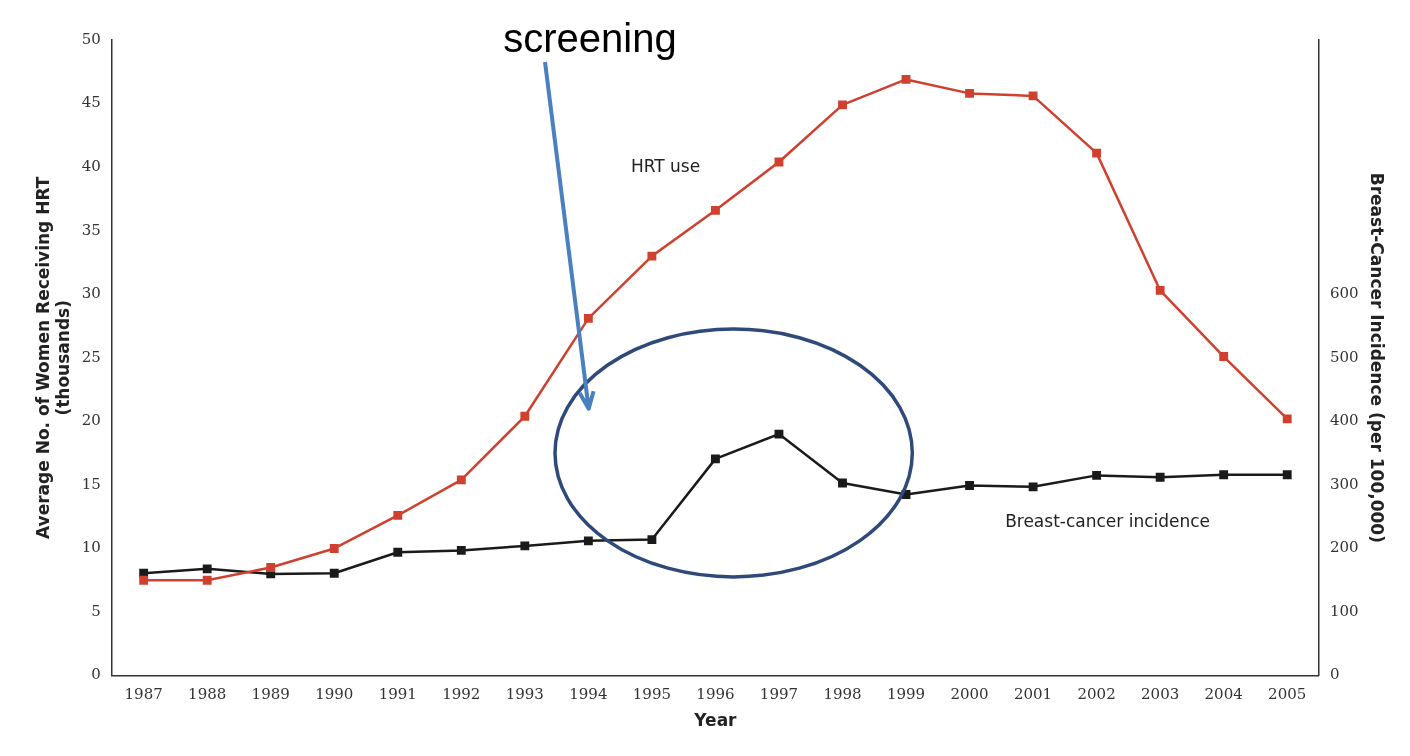 The image size is (1410, 756). Describe the element at coordinates (1160, 694) in the screenshot. I see `x-tick-label: 2003` at that location.